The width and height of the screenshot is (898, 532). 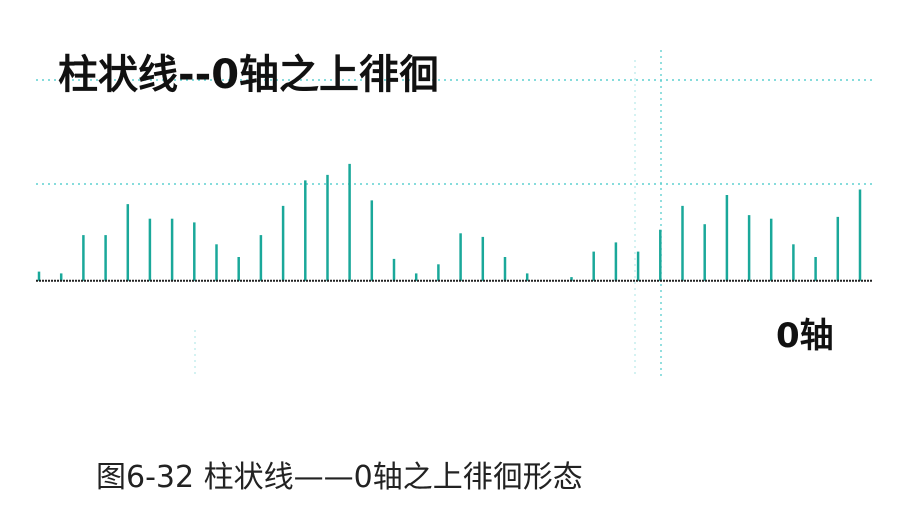 What do you see at coordinates (249, 75) in the screenshot?
I see `chart-title: 柱状线--0轴之上徘徊` at bounding box center [249, 75].